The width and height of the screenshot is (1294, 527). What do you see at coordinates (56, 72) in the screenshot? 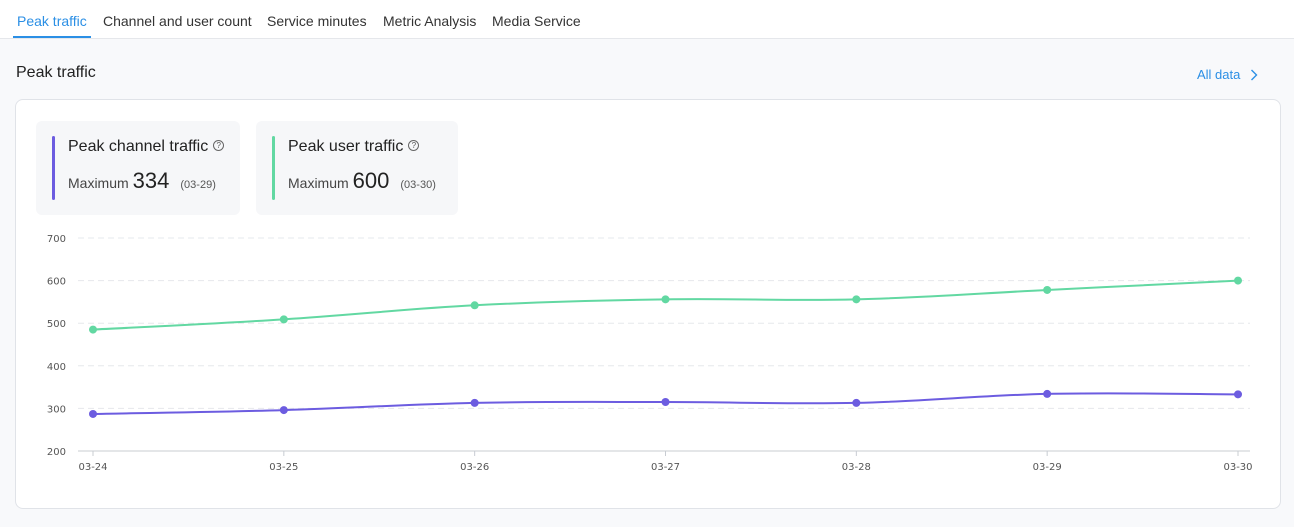
I see `section-title: Peak traffic` at bounding box center [56, 72].